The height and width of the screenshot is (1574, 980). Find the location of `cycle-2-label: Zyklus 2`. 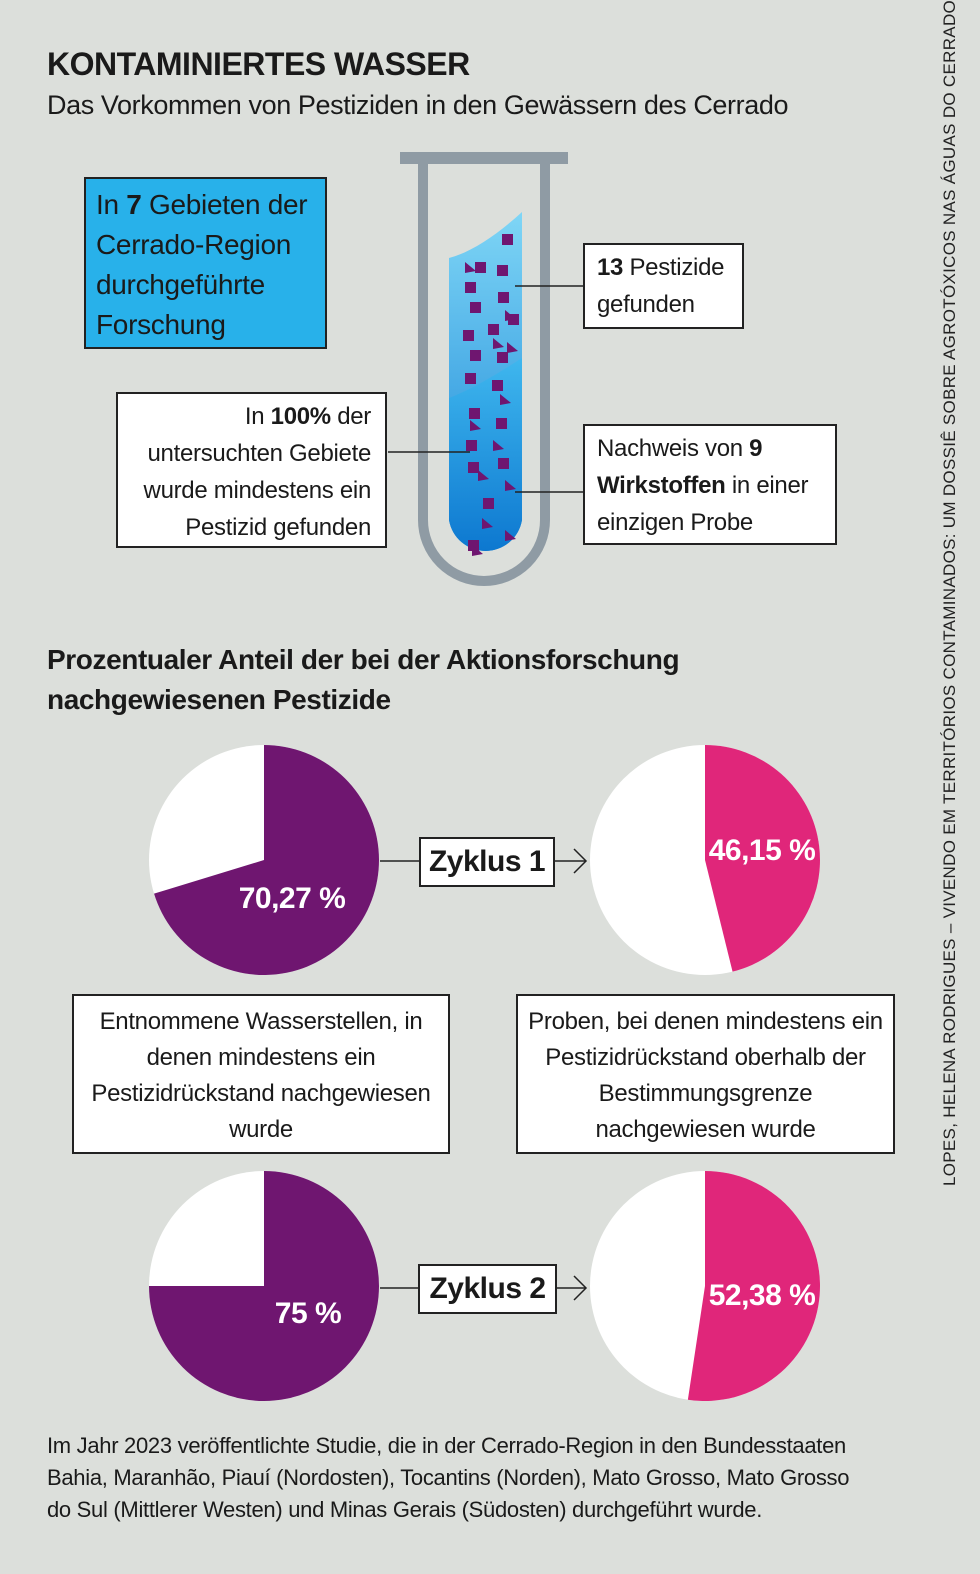

cycle-2-label: Zyklus 2 is located at coordinates (487, 1289).